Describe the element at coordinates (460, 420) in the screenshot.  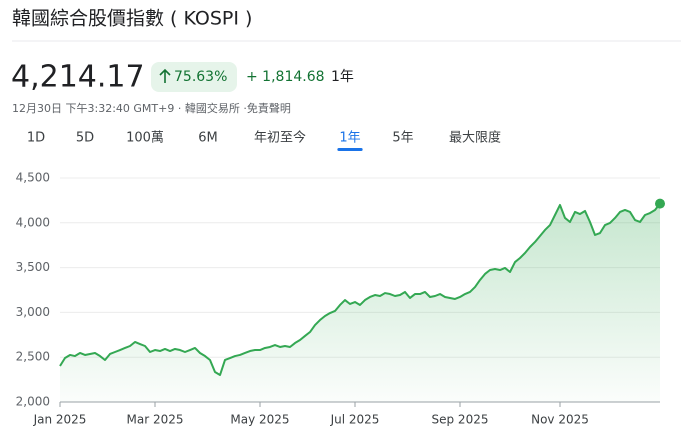
I see `x-tick-label: Sep 2025` at that location.